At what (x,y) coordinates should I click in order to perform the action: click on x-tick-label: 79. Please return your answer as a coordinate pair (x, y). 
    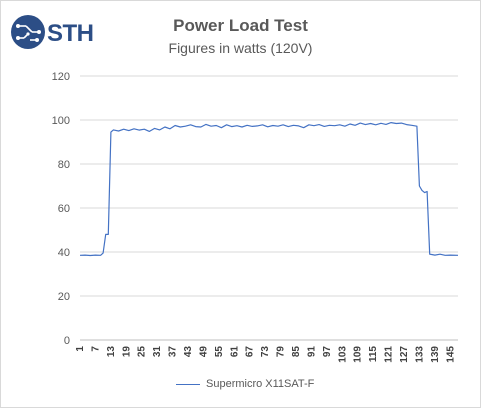
    Looking at the image, I should click on (281, 352).